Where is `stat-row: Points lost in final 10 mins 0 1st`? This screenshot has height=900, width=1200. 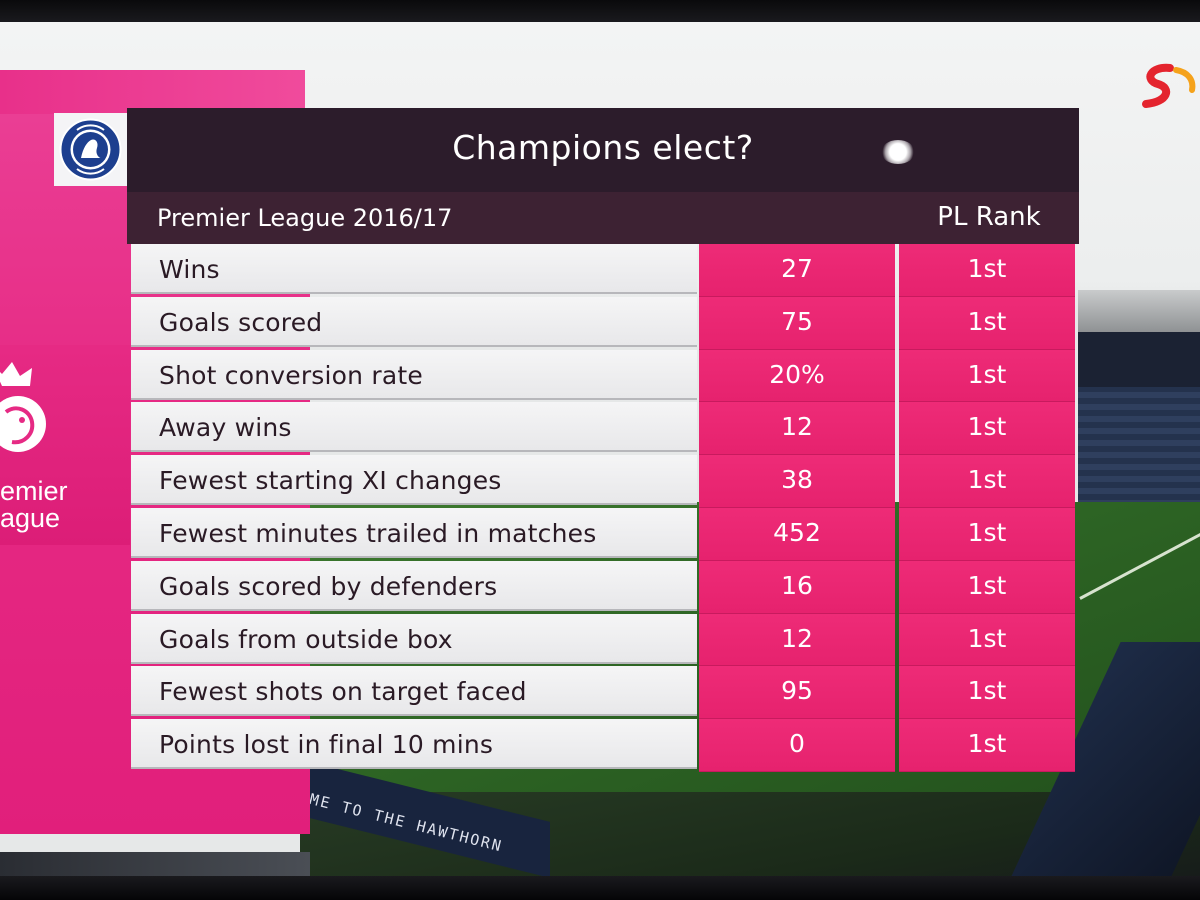 stat-row: Points lost in final 10 mins 0 1st is located at coordinates (603, 745).